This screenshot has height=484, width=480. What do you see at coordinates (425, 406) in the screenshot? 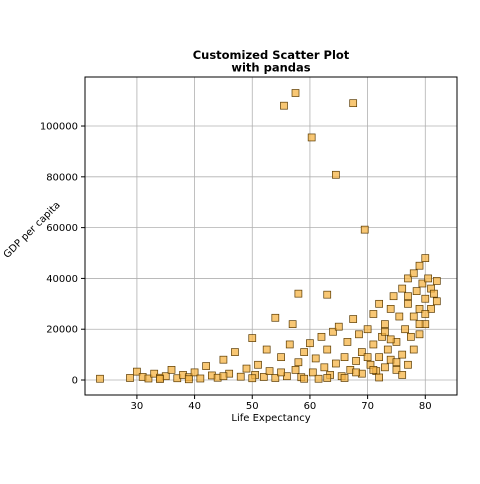
I see `x-tick-label: 80` at bounding box center [425, 406].